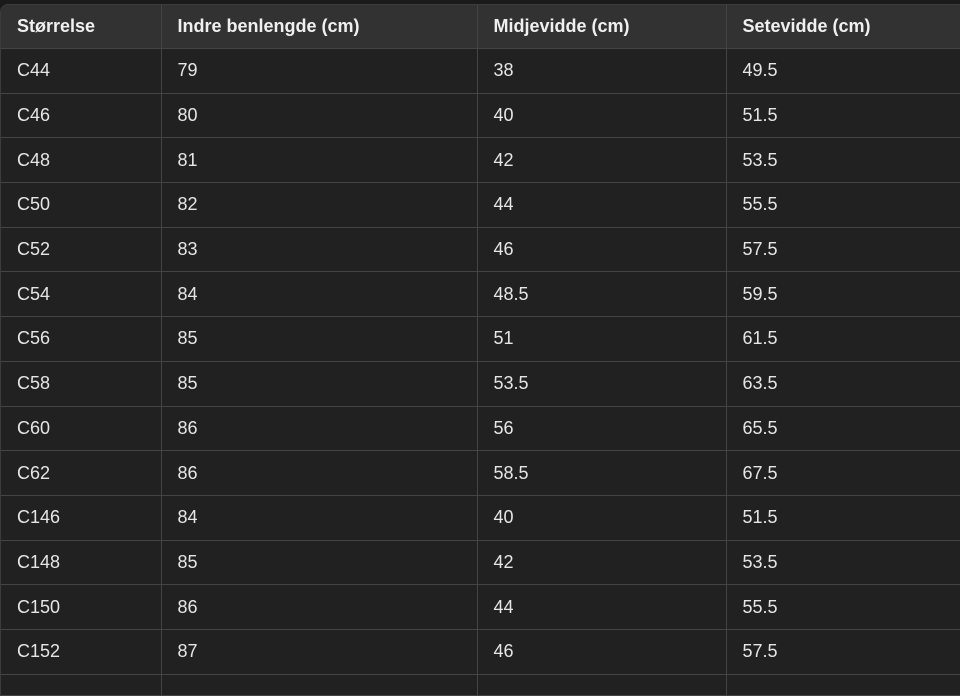 This screenshot has height=696, width=960. What do you see at coordinates (81, 339) in the screenshot?
I see `cell-size: C56` at bounding box center [81, 339].